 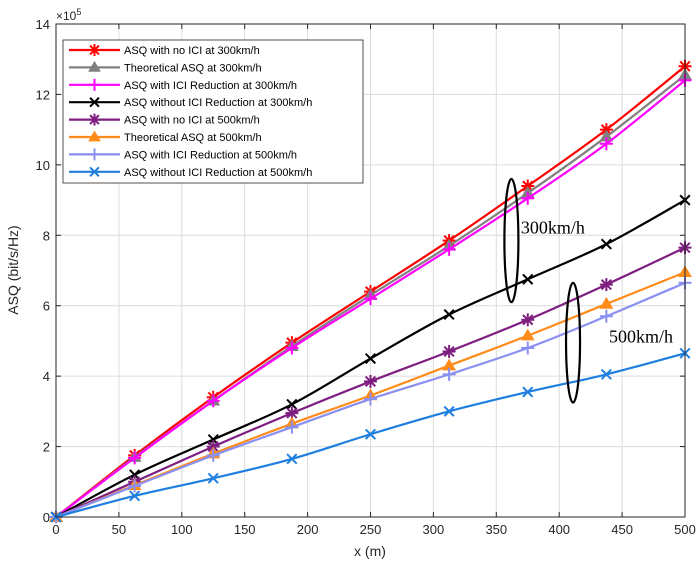 I want to click on y-tick-label: 10, so click(x=43, y=165).